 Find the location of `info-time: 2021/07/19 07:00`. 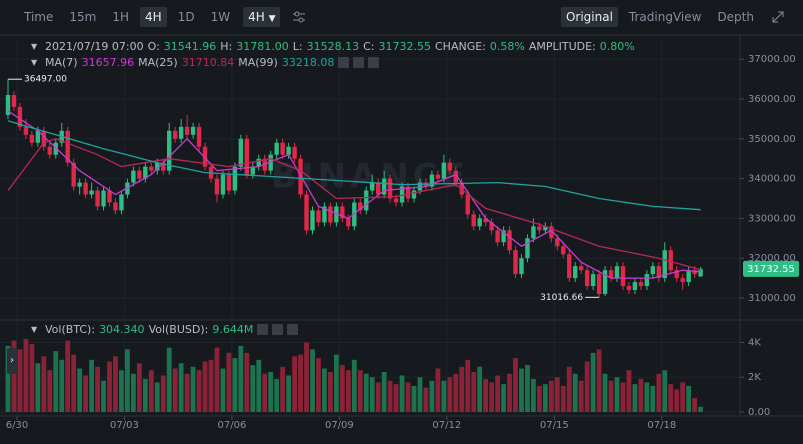

info-time: 2021/07/19 07:00 is located at coordinates (94, 46).